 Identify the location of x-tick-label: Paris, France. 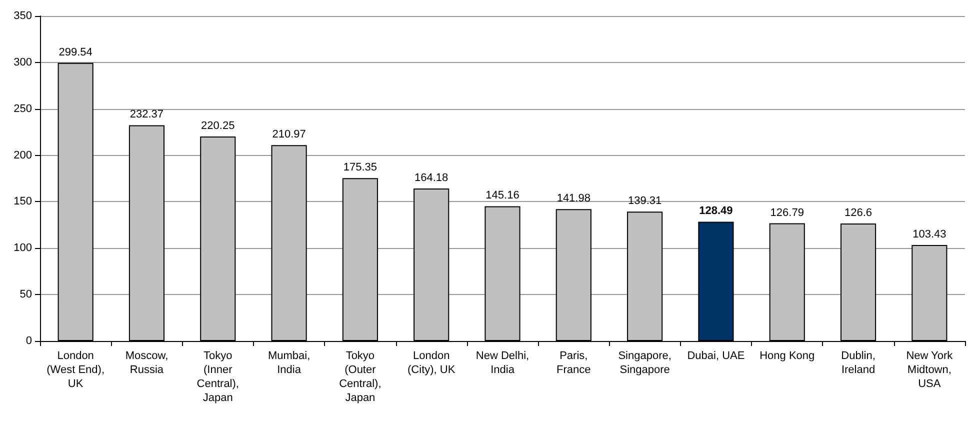
(573, 363).